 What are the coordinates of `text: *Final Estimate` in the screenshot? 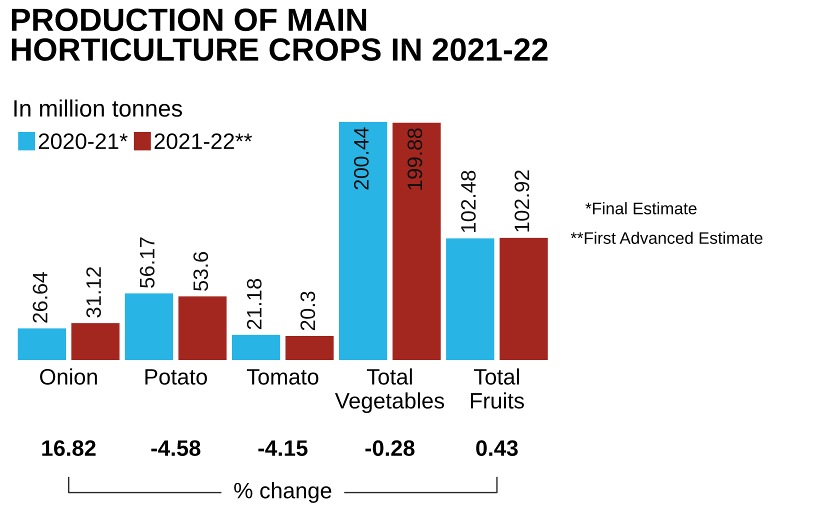 It's located at (641, 208).